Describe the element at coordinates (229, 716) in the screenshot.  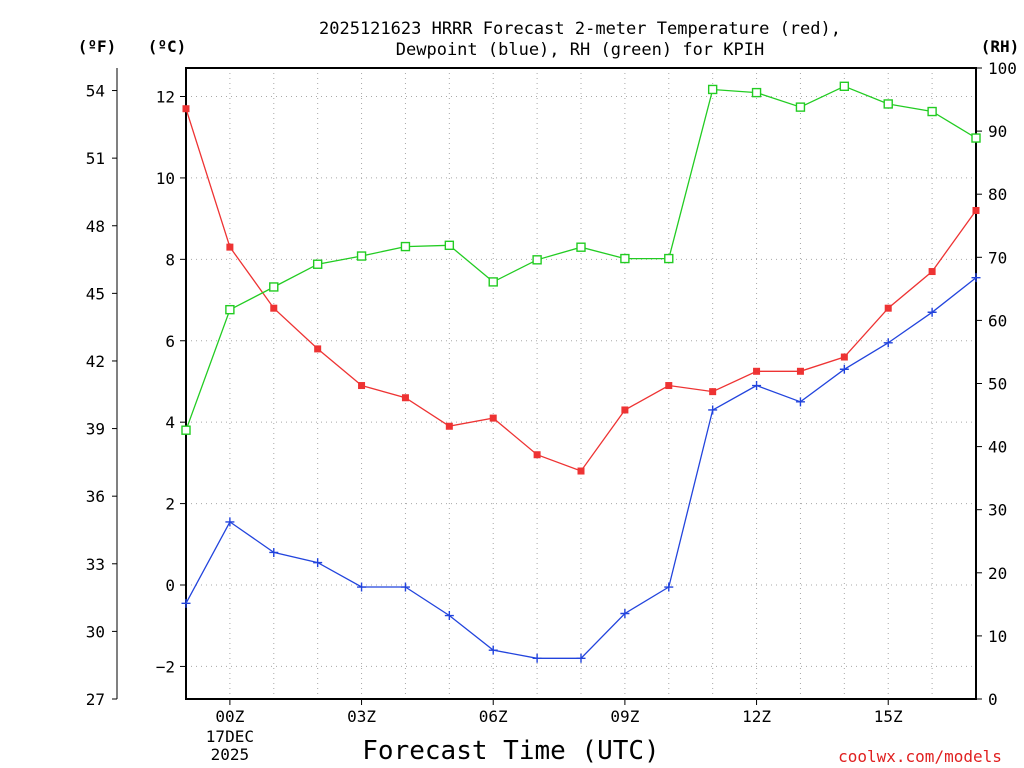
I see `x-tick-label: 00Z` at that location.